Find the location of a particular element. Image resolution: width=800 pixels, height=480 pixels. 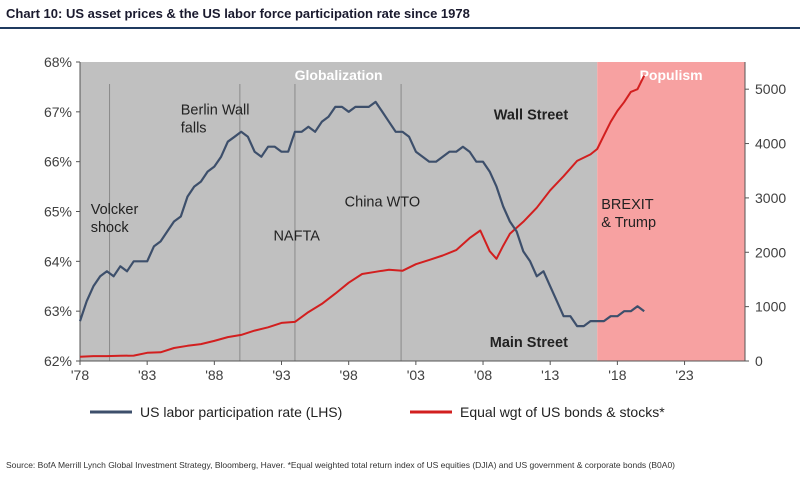

annotation-line: China WTO is located at coordinates (382, 203).